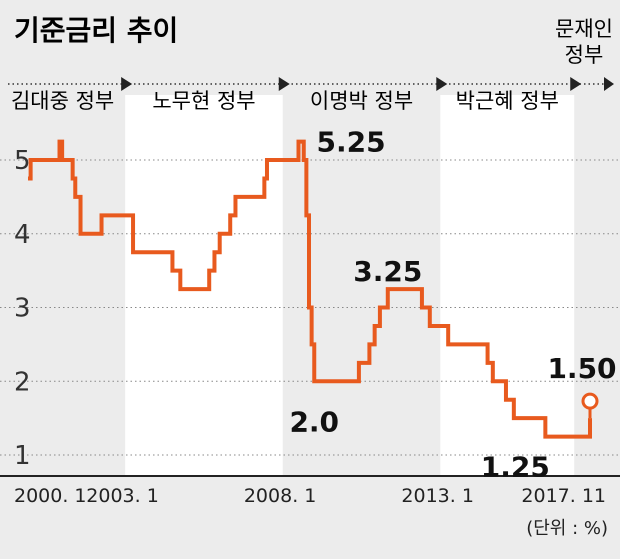 The height and width of the screenshot is (559, 620). I want to click on x-tick-label: 2008. 1, so click(280, 496).